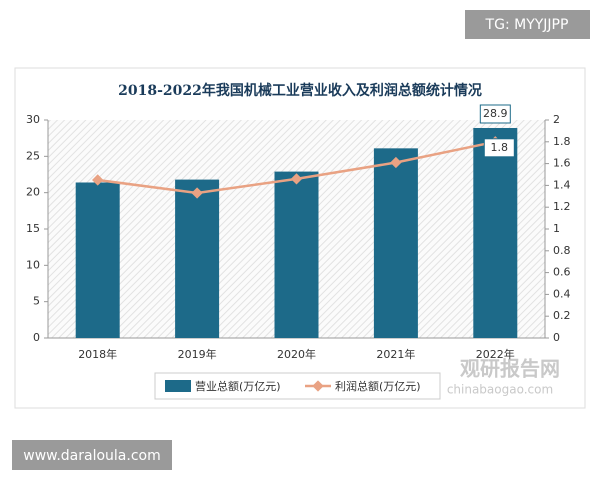 This screenshot has height=484, width=600. What do you see at coordinates (500, 390) in the screenshot?
I see `watermark-site: chinabaogao.com` at bounding box center [500, 390].